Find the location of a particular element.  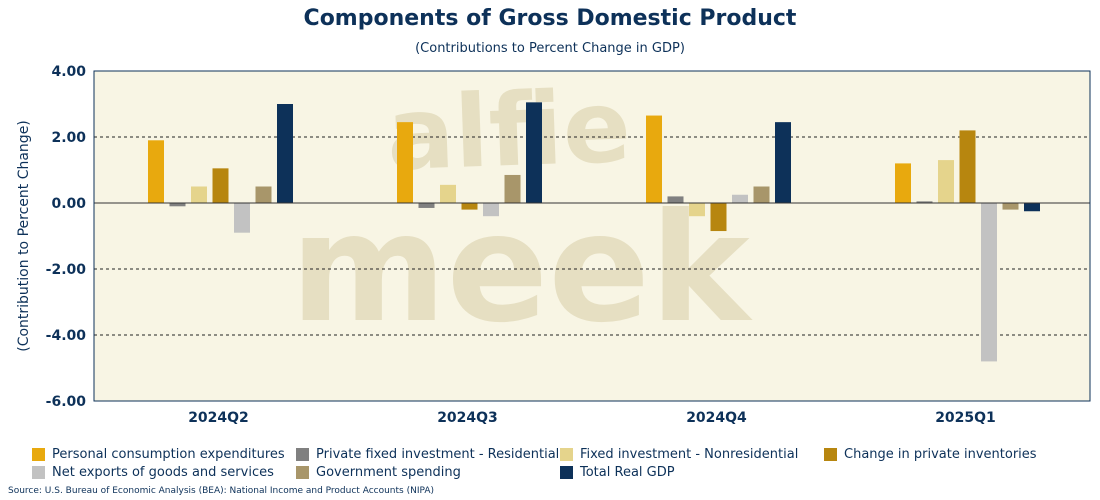

y-tick-label: -2.00 is located at coordinates (66, 270).